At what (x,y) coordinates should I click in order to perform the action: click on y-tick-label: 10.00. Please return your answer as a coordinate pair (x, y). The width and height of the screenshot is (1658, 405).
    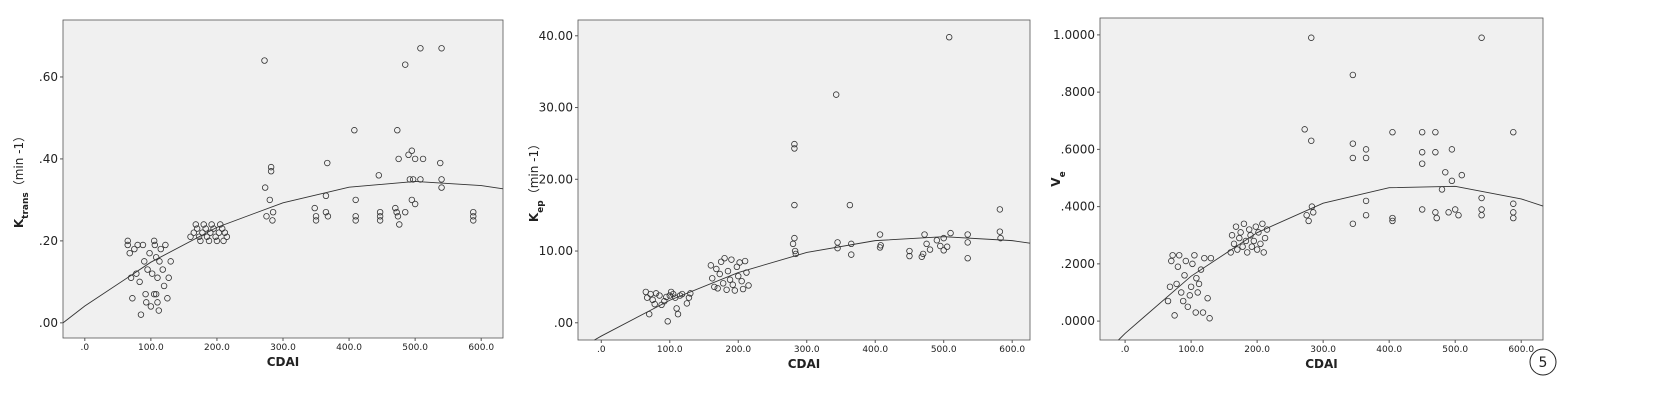
    Looking at the image, I should click on (556, 251).